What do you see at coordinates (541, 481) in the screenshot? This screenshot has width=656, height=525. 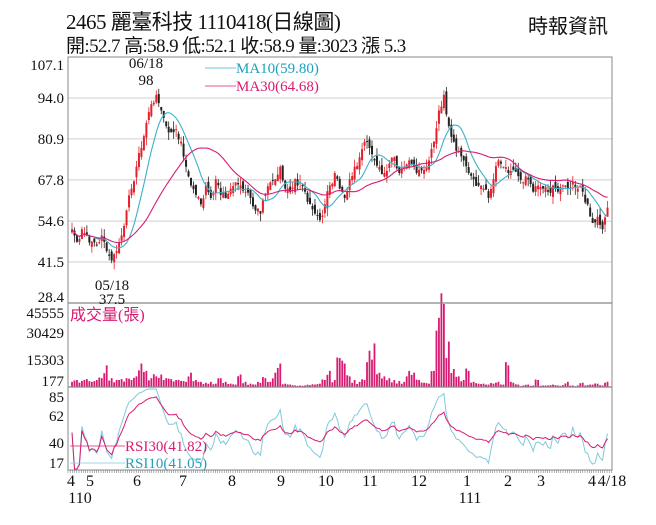 I see `month-label: 3` at bounding box center [541, 481].